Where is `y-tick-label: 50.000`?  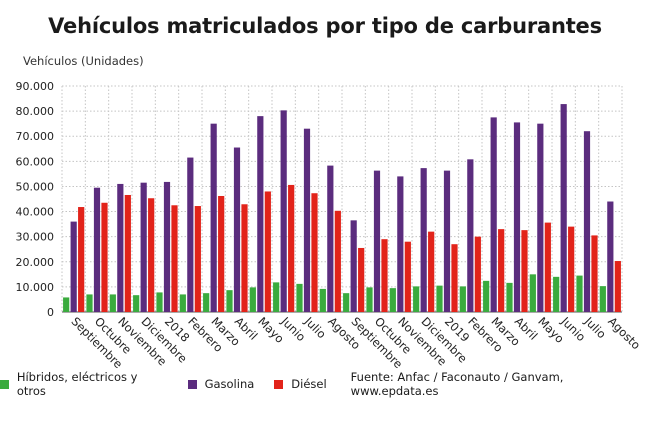
y-tick-label: 50.000 is located at coordinates (35, 186).